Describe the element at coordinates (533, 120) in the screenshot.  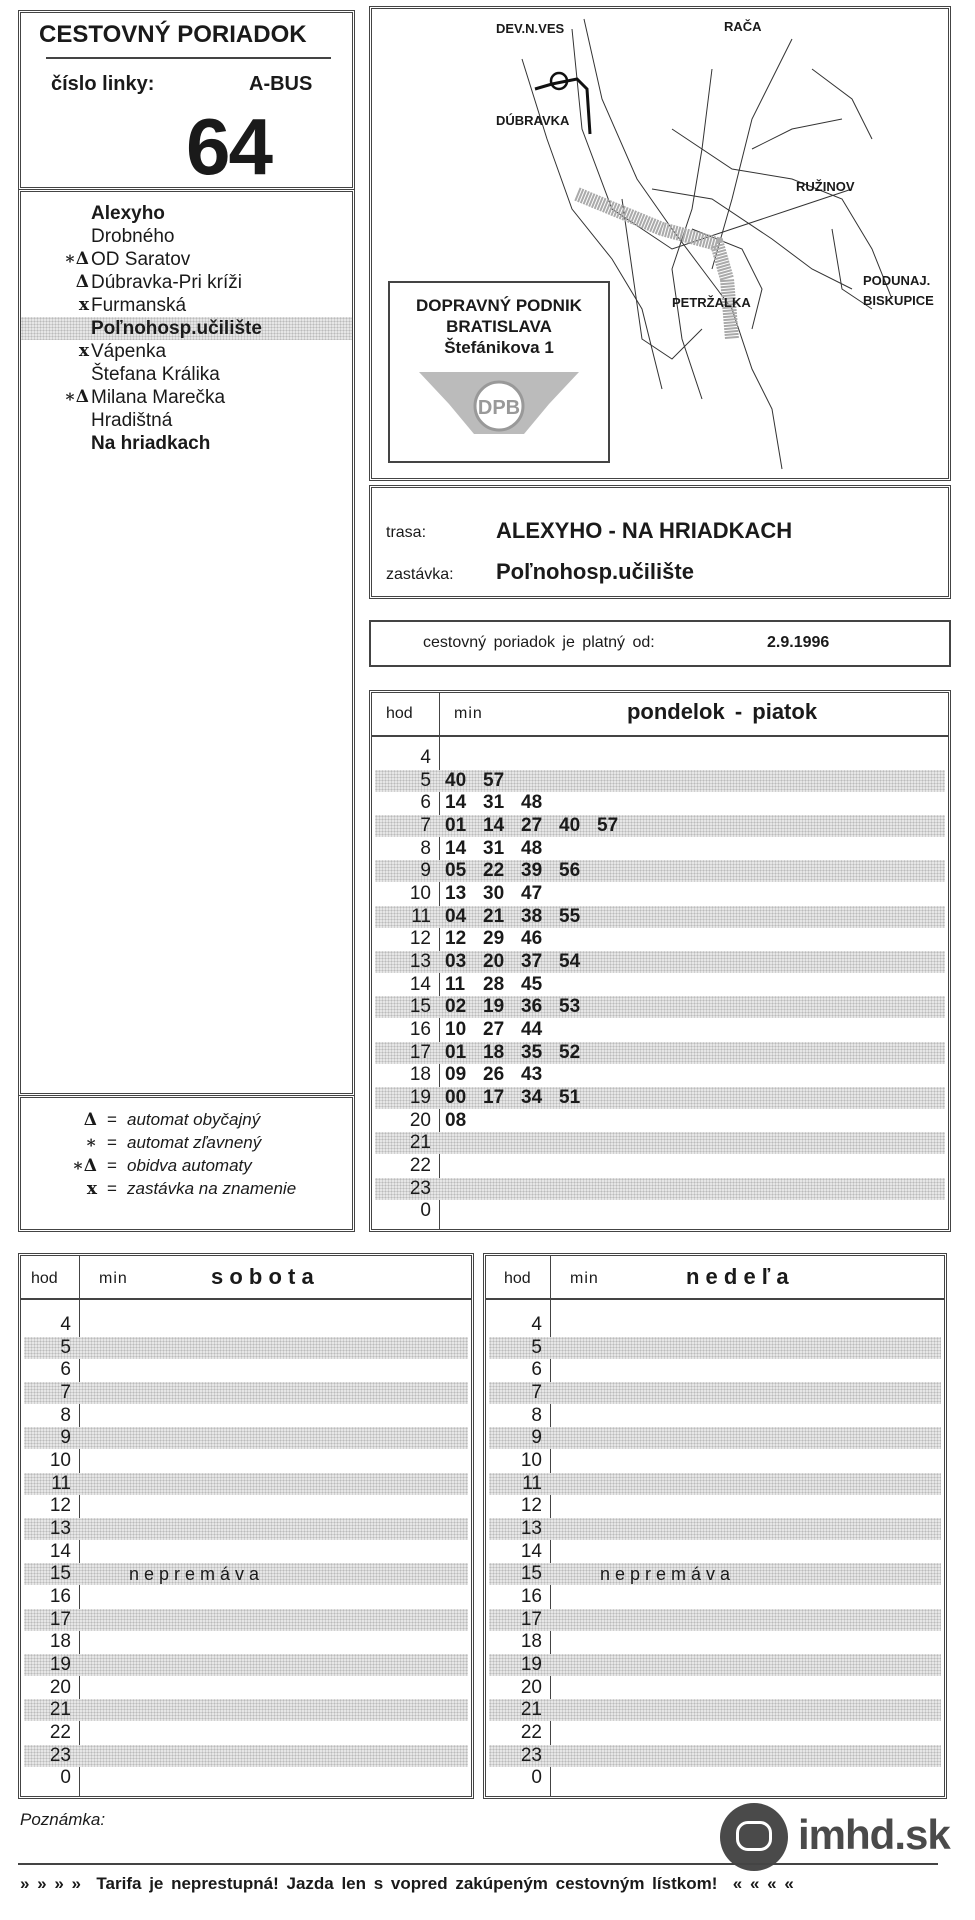
I see `map-label: DÚBRAVKA` at that location.